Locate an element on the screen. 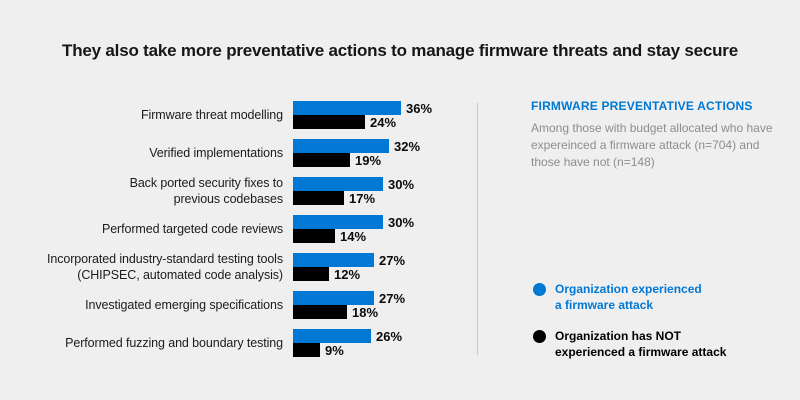 The image size is (800, 400). chart-row: Verified implementations 32% 19% is located at coordinates (232, 153).